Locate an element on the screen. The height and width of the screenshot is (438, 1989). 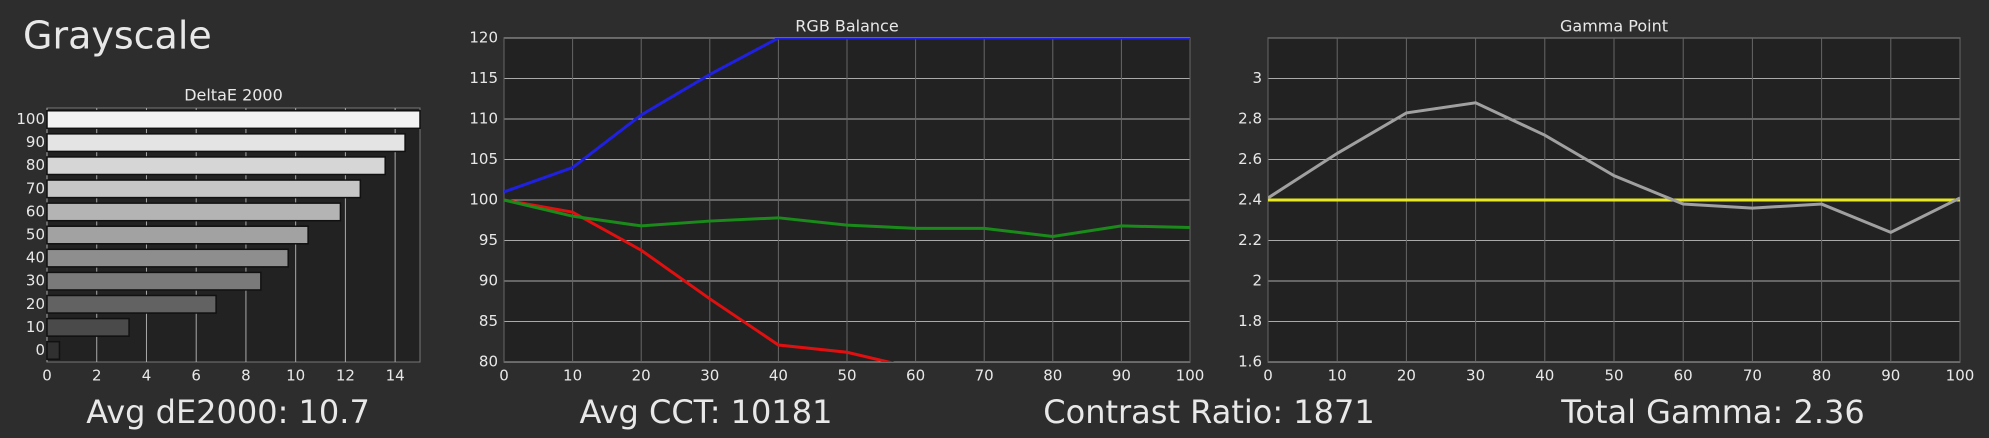
y-tick-label: 2.8 is located at coordinates (1250, 119).